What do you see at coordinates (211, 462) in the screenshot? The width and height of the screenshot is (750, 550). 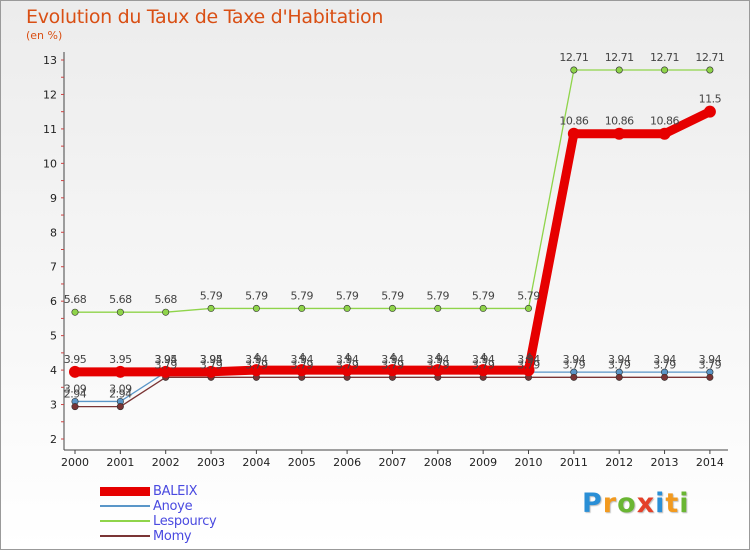 I see `x-tick-label: 2003` at bounding box center [211, 462].